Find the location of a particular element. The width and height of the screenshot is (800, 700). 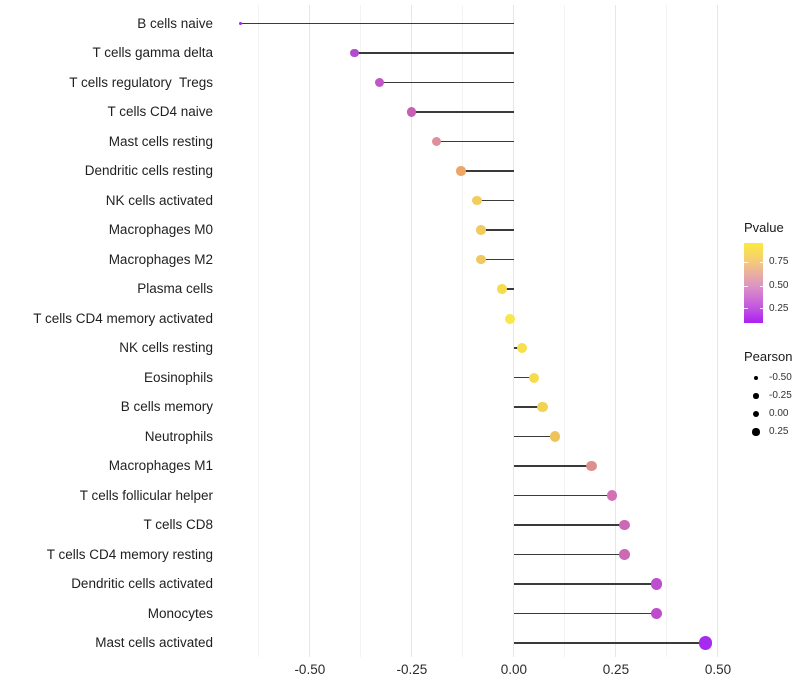

category-label: T cells CD4 memory resting is located at coordinates (129, 554).